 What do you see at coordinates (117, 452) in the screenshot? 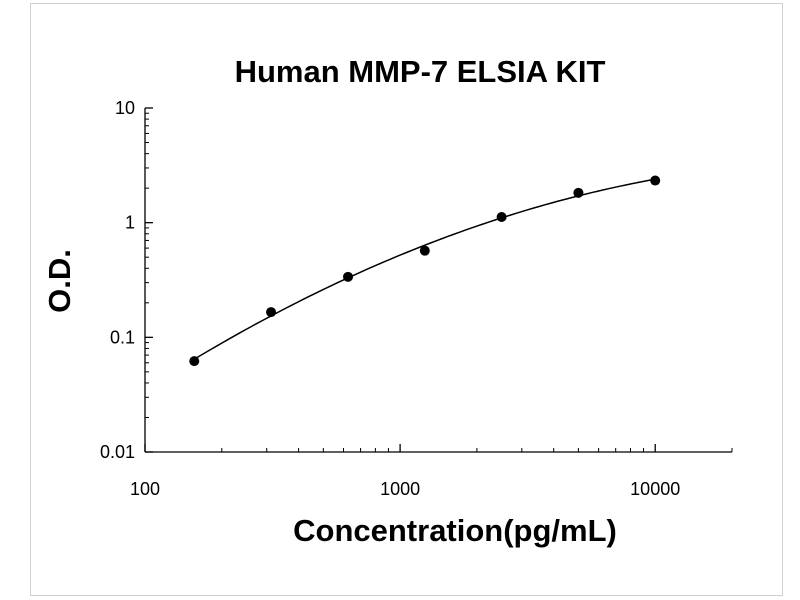
I see `y-tick-label: 0.01` at bounding box center [117, 452].